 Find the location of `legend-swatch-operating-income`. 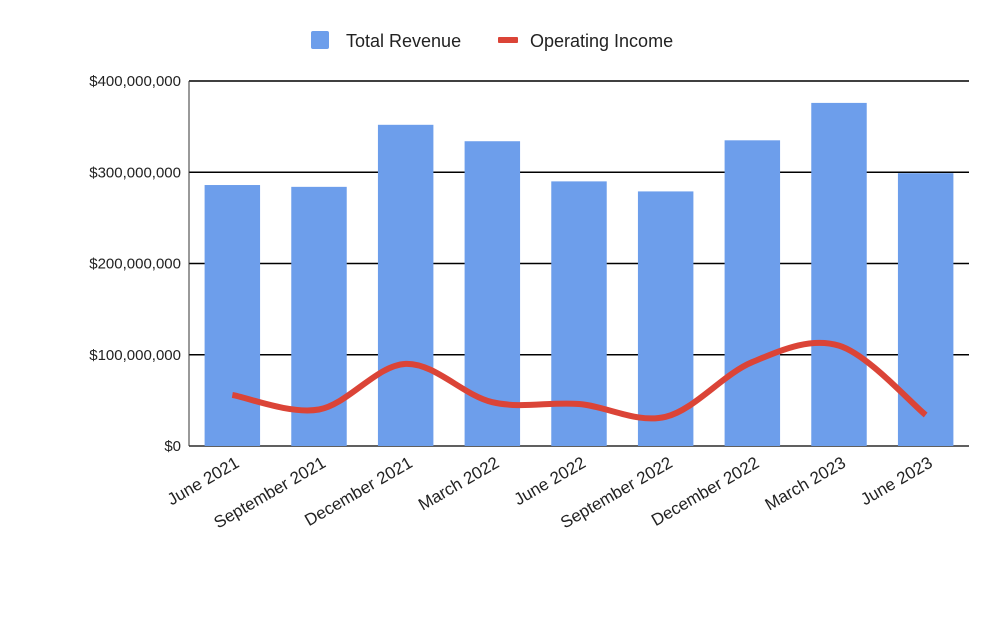

legend-swatch-operating-income is located at coordinates (508, 40).